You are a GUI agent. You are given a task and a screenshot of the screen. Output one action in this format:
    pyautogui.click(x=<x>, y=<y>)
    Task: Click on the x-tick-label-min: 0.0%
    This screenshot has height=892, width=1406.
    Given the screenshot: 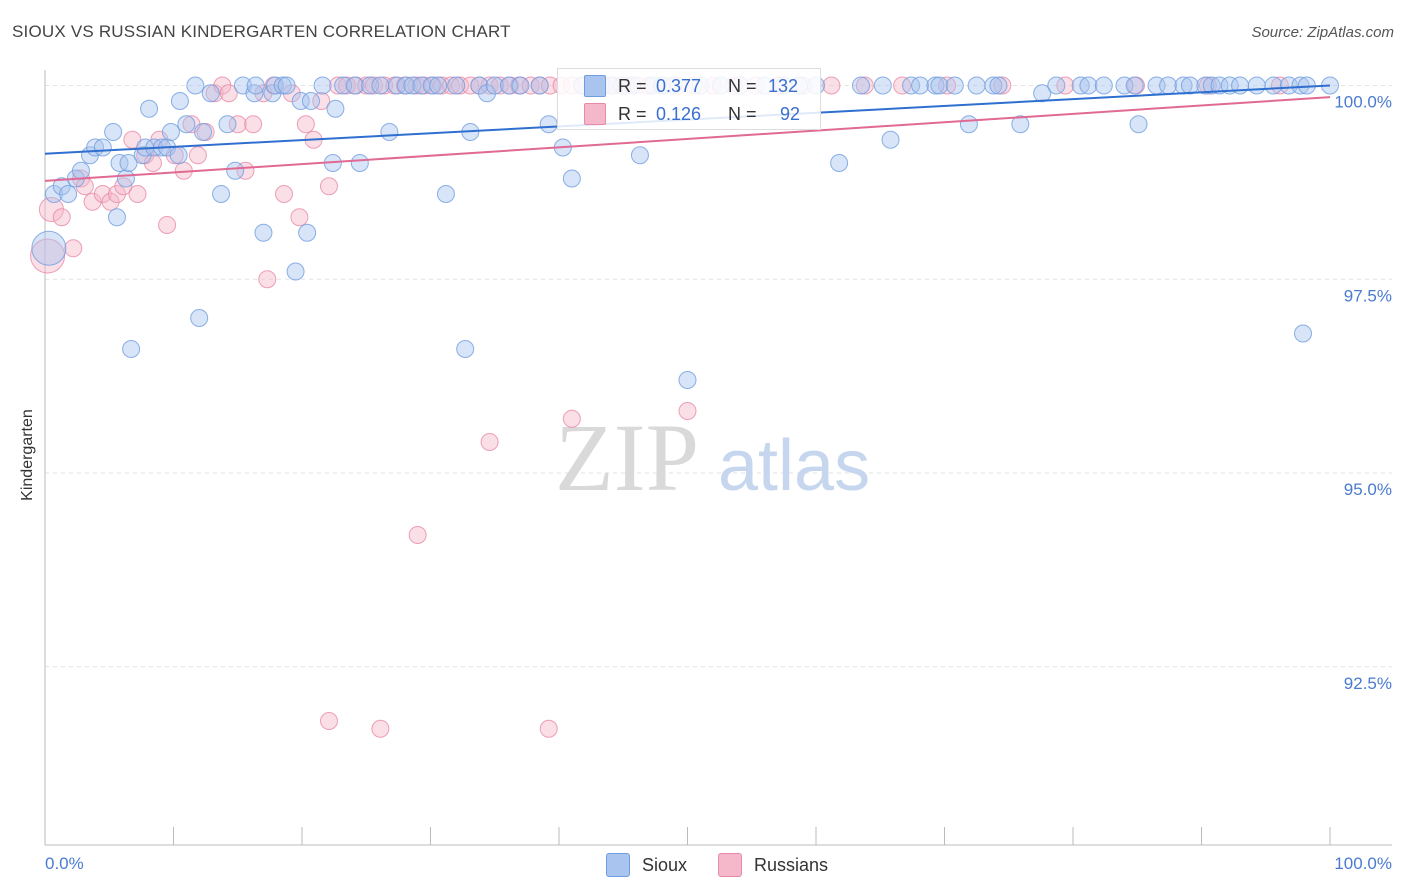 What is the action you would take?
    pyautogui.click(x=64, y=863)
    